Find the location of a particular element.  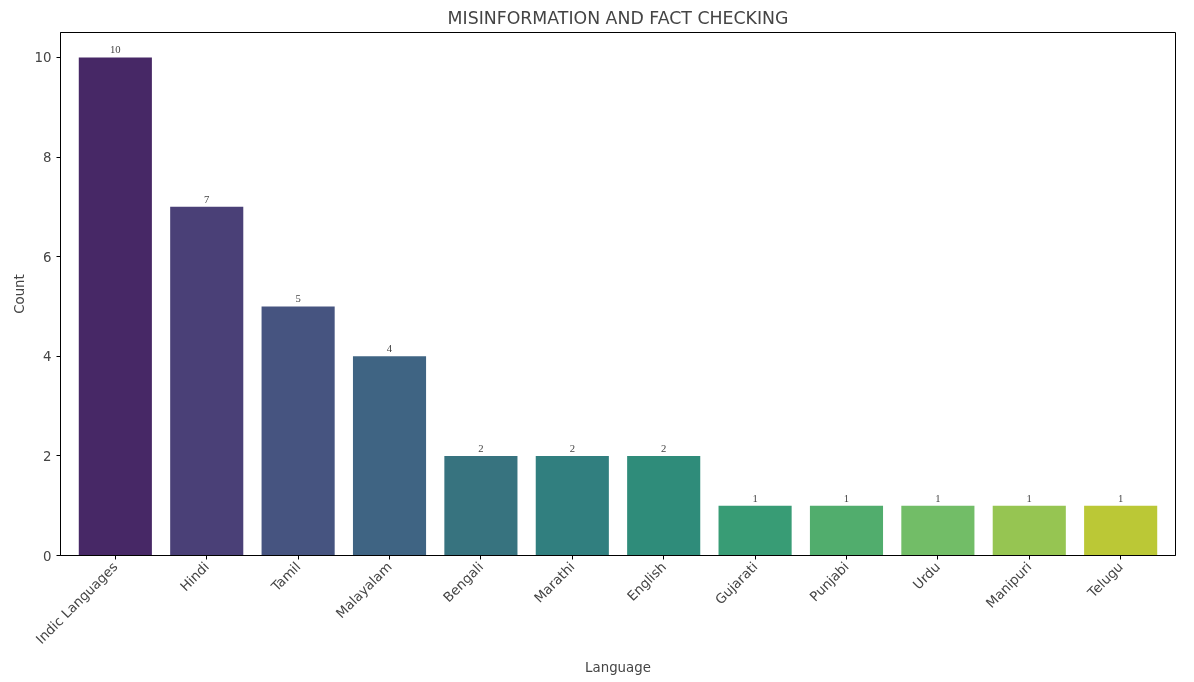

y-tick-label: 6 is located at coordinates (47, 257).